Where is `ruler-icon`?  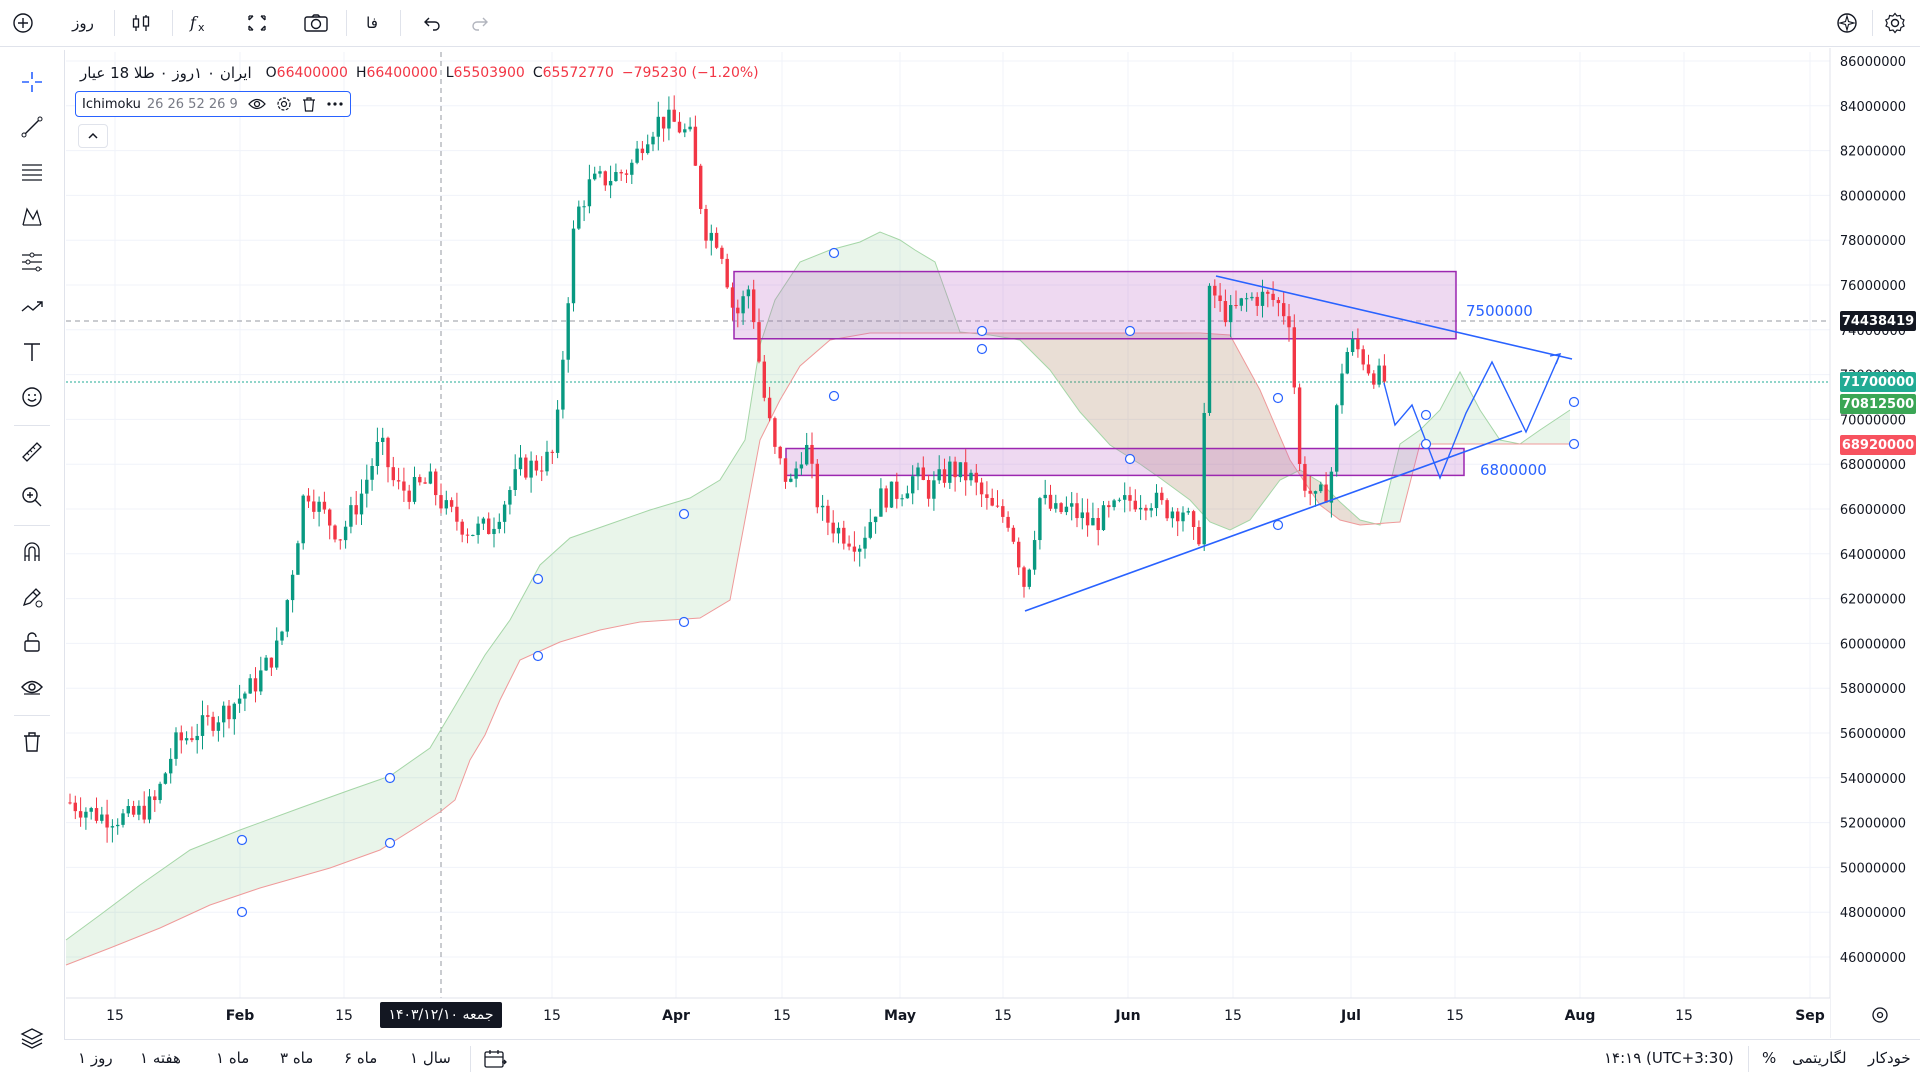 ruler-icon is located at coordinates (32, 452).